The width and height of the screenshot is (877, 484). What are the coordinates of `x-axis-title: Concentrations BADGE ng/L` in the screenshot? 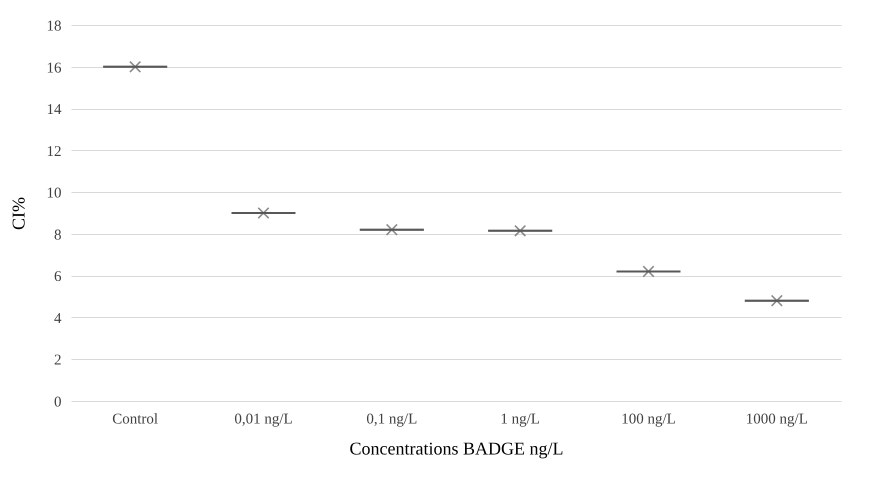 It's located at (457, 448).